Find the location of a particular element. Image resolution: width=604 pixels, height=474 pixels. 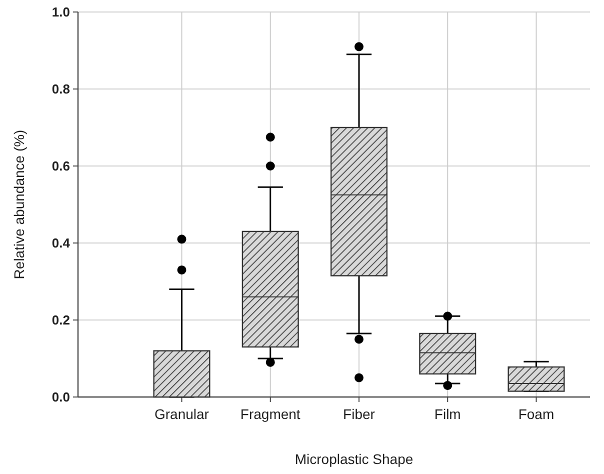

x-tick-label: Granular is located at coordinates (182, 414).